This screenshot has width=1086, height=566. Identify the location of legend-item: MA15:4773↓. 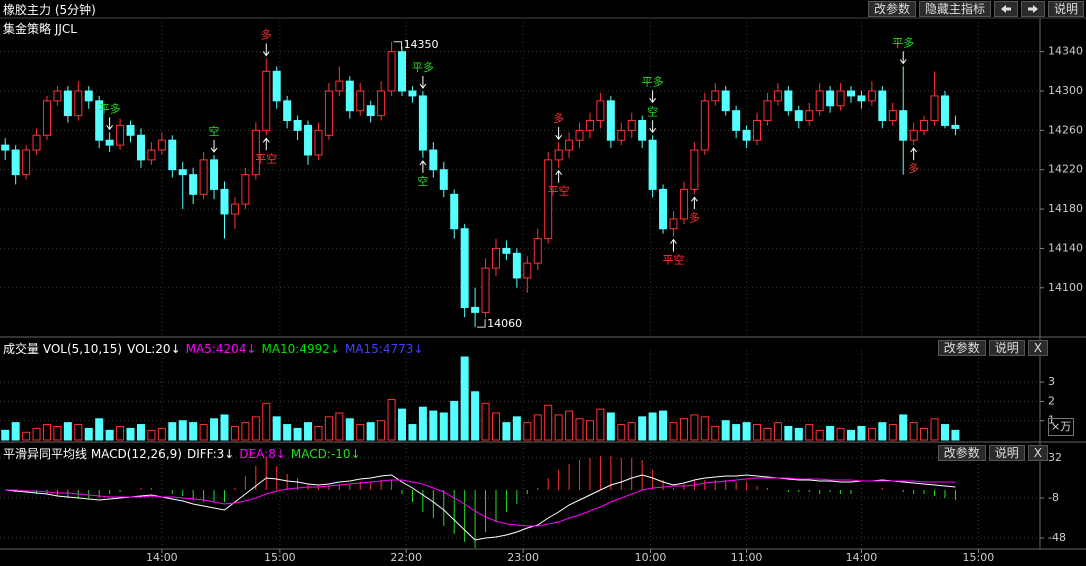
(384, 348).